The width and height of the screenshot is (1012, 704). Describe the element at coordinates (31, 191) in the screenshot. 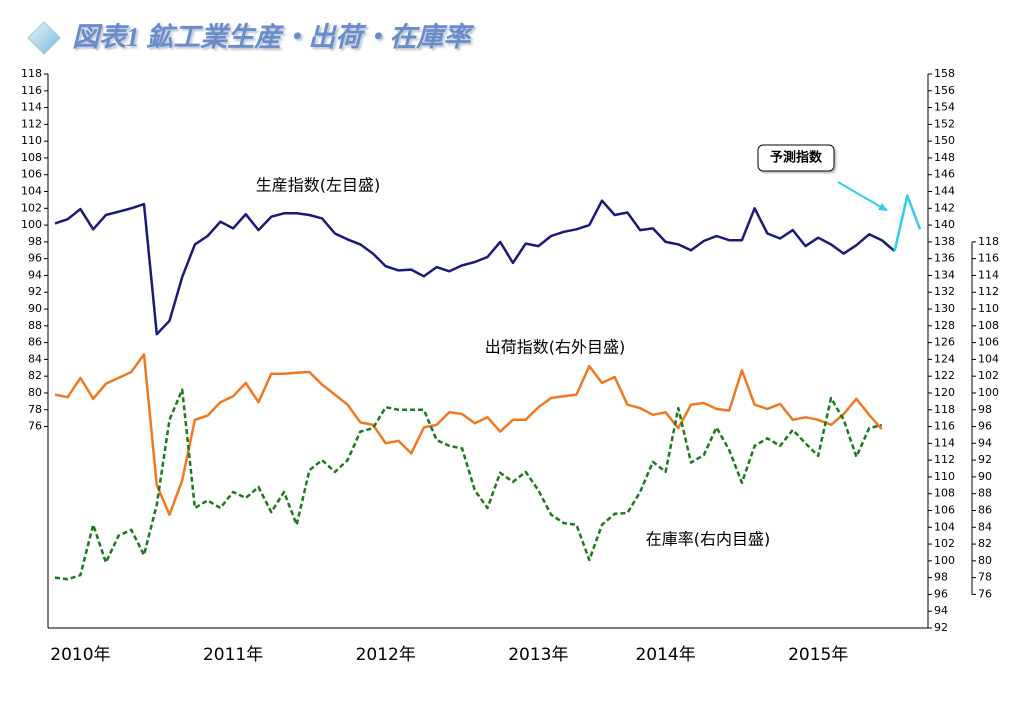

I see `y-tick-label: 104` at that location.